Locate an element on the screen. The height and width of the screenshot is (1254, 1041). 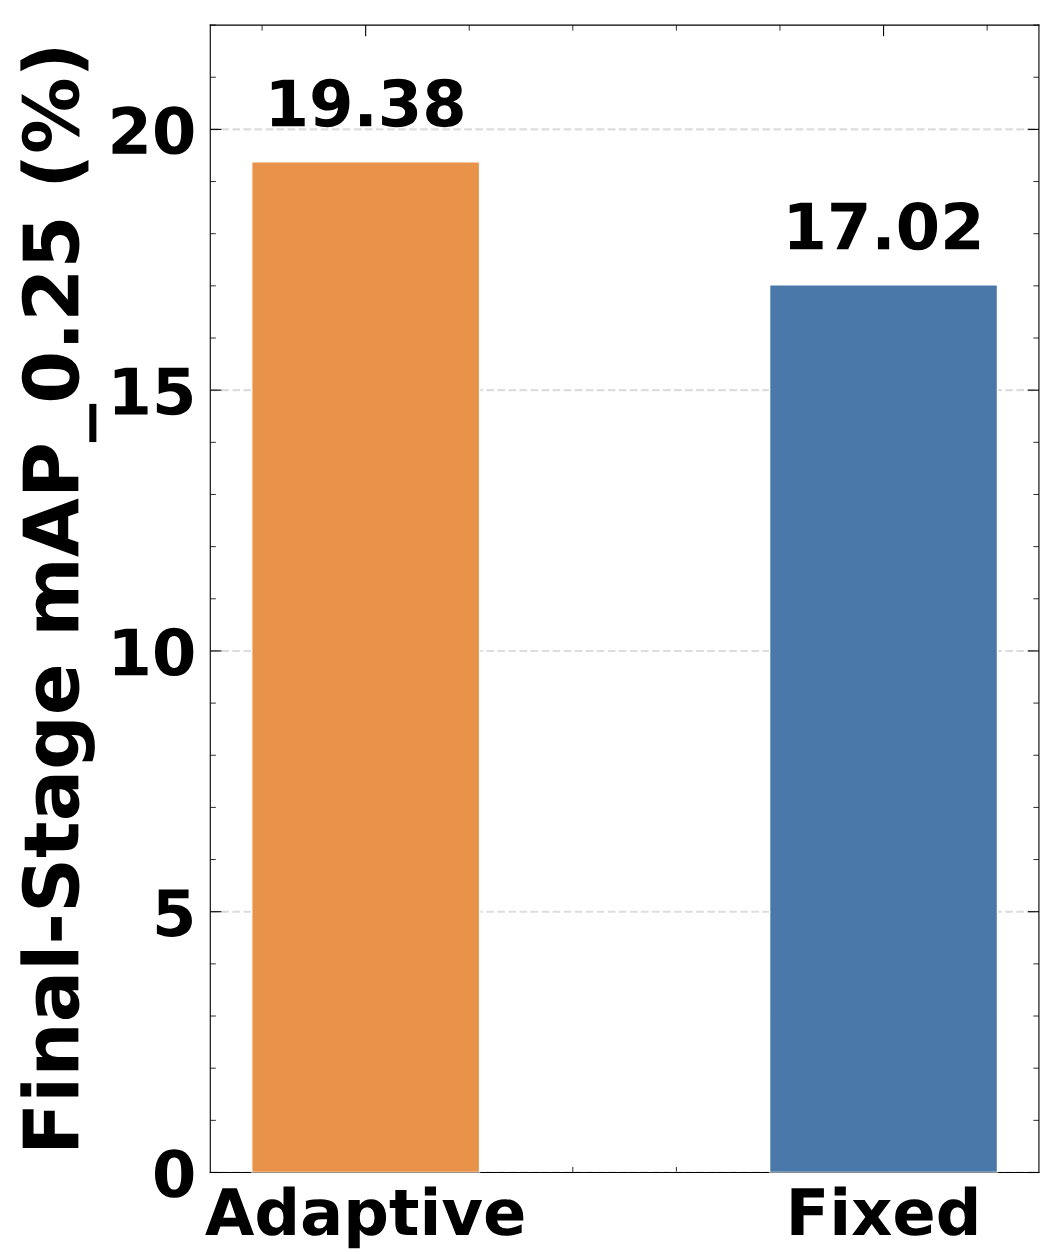
x-tick-label: Fixed is located at coordinates (884, 1211).